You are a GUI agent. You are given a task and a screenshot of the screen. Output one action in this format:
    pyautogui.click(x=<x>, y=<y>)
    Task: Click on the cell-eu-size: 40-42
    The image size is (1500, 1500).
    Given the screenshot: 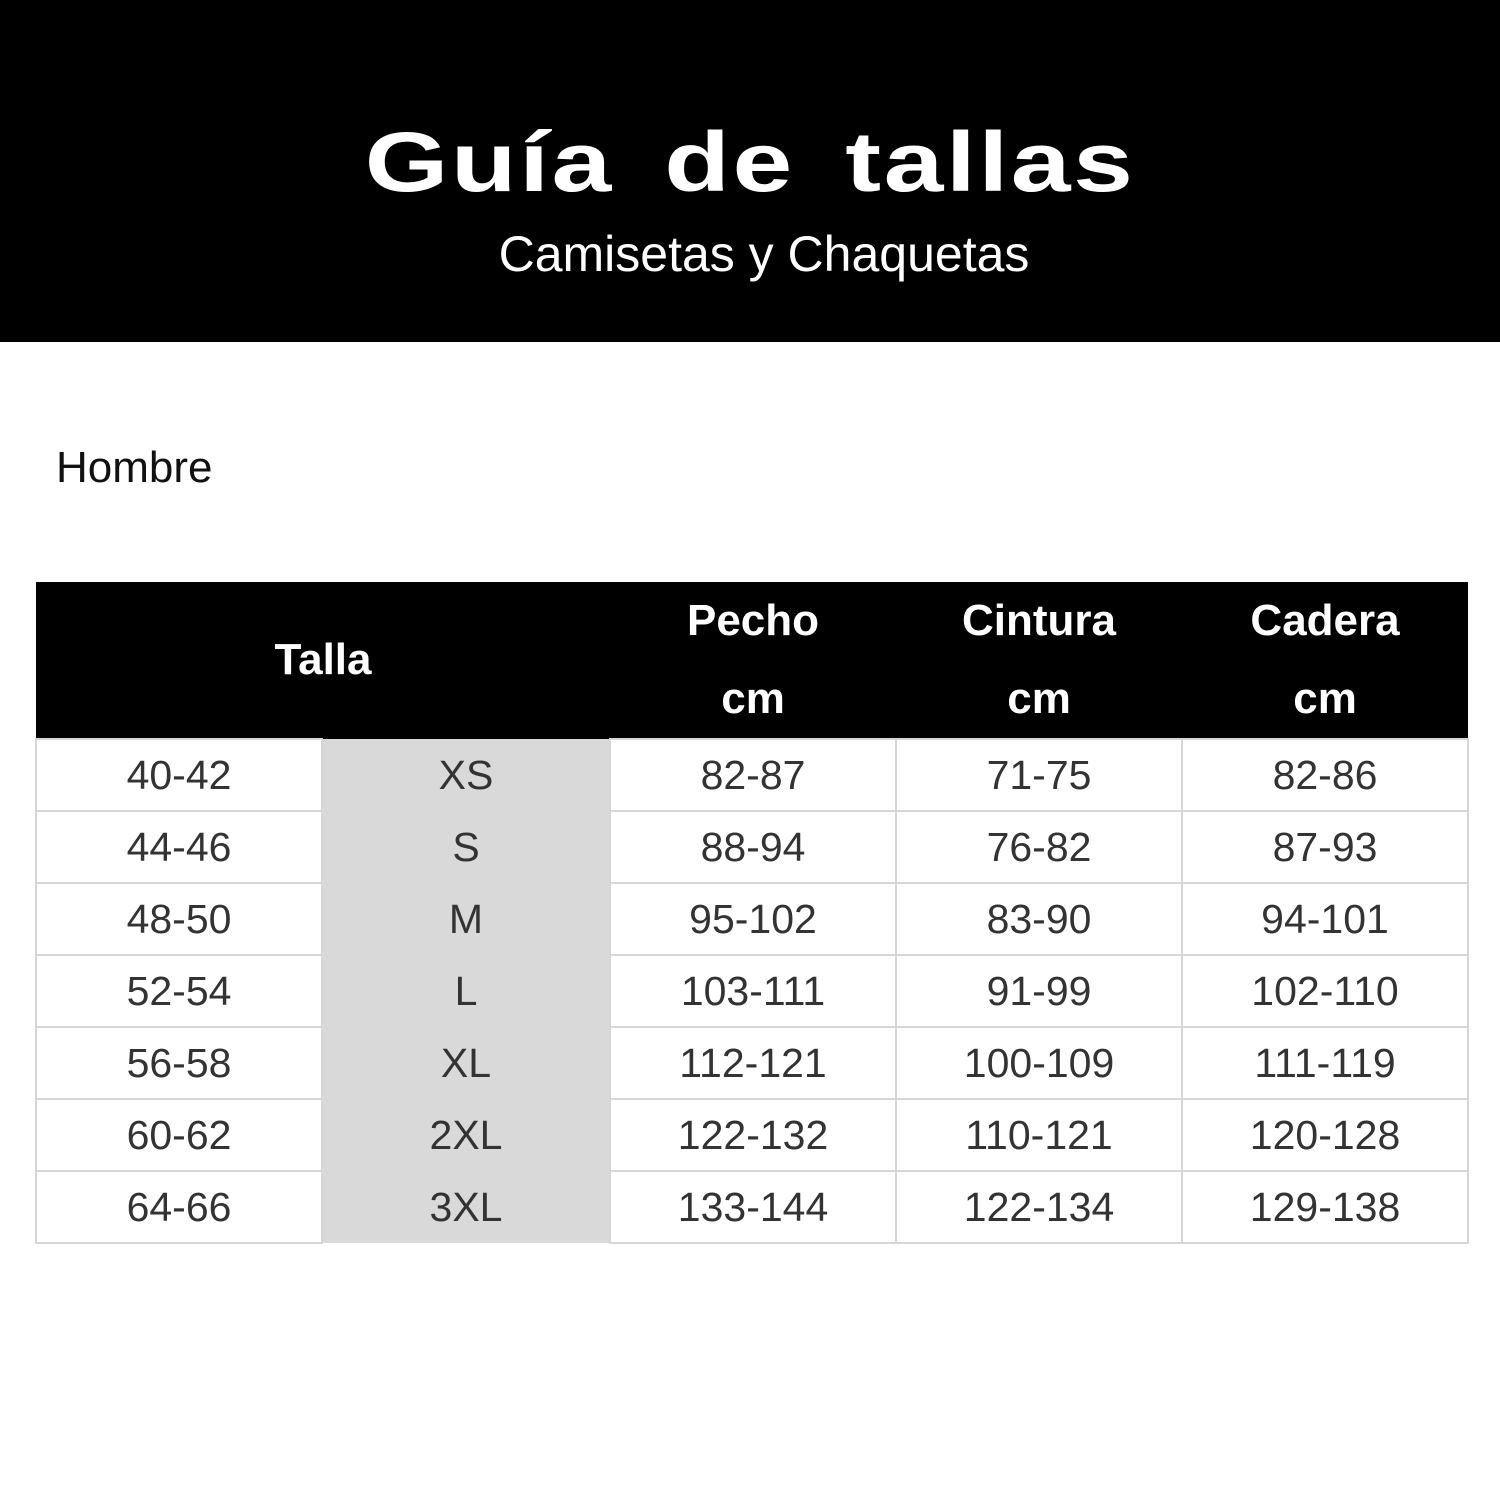 What is the action you would take?
    pyautogui.click(x=179, y=775)
    